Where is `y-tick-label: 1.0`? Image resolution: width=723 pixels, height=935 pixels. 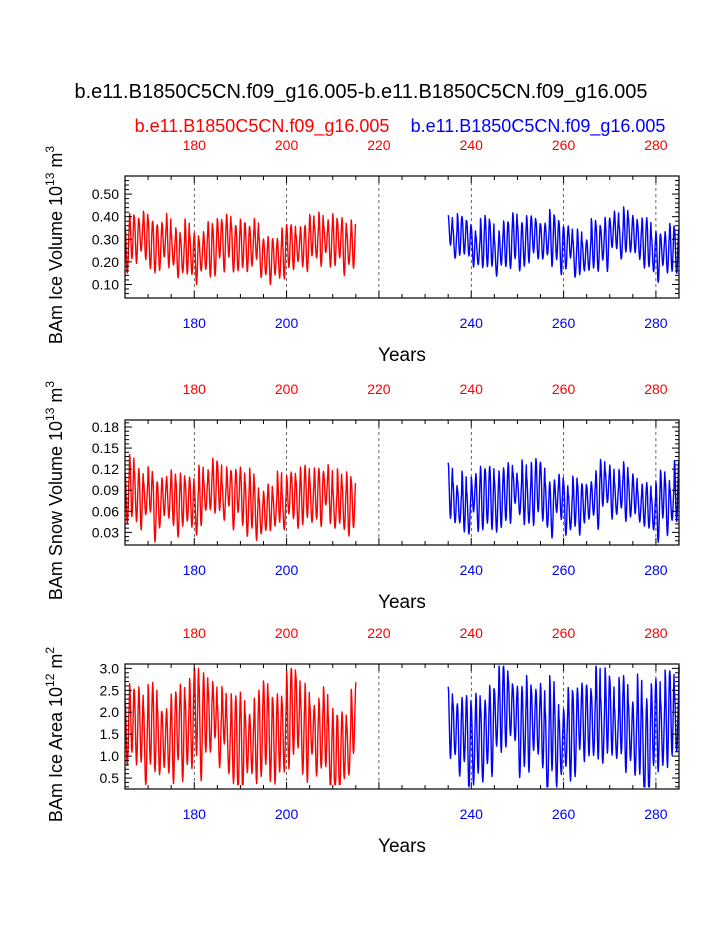
y-tick-label: 1.0 is located at coordinates (110, 756).